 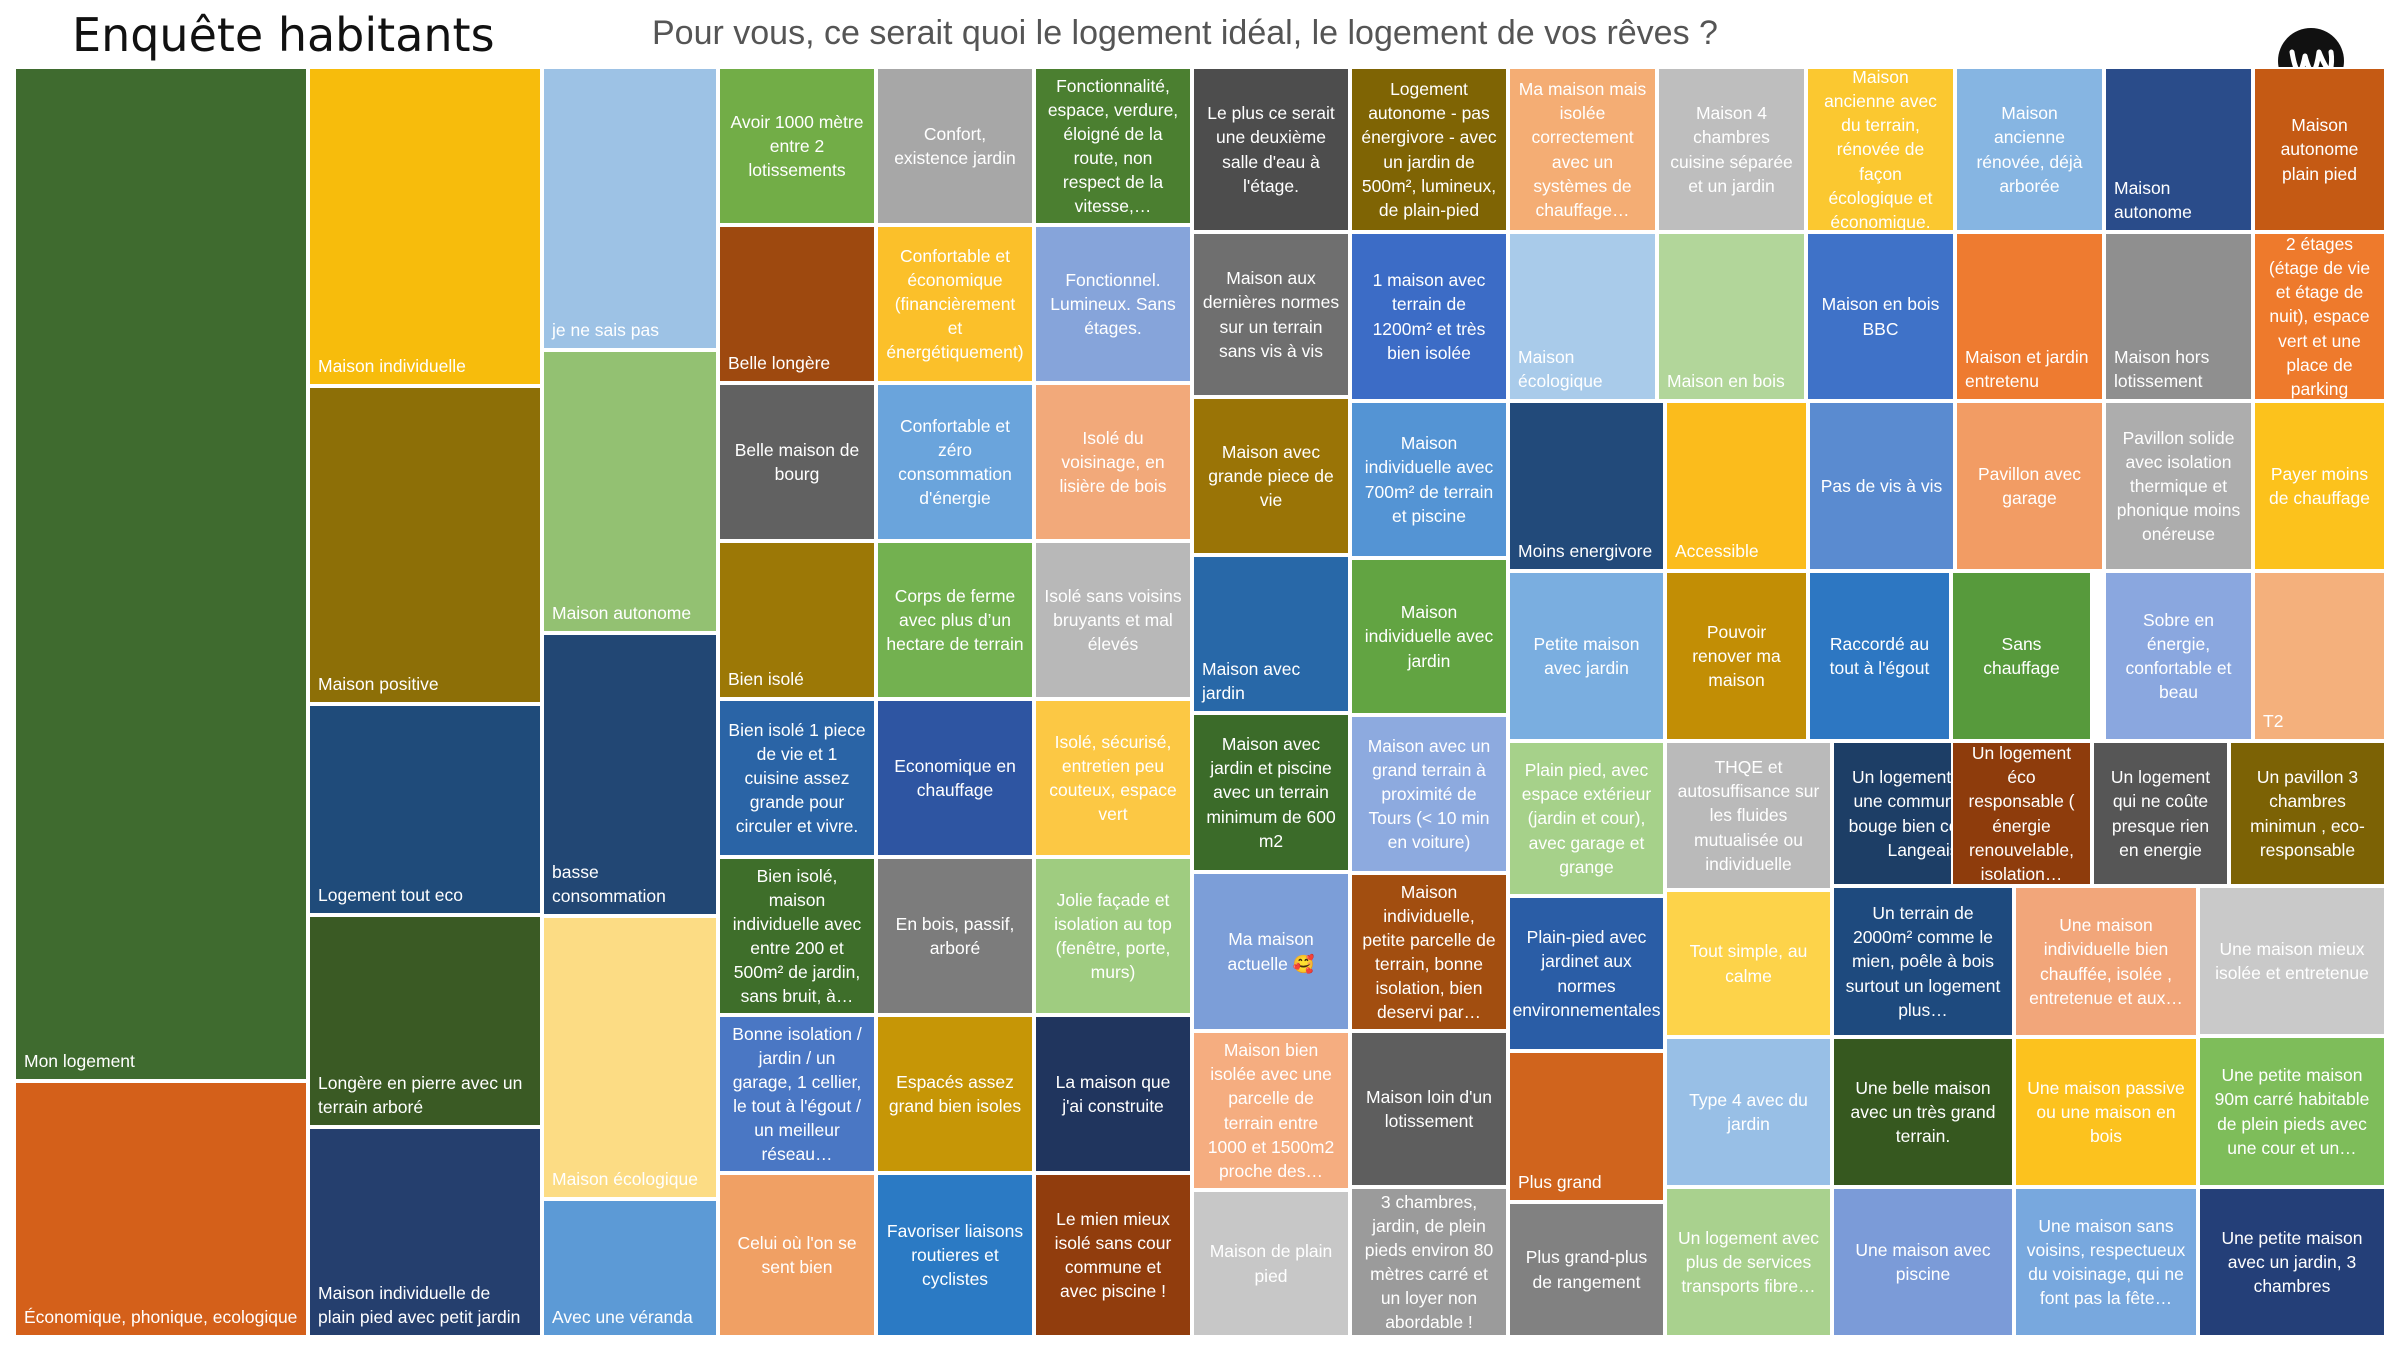 I want to click on tile-label: Maison positive, so click(x=378, y=683).